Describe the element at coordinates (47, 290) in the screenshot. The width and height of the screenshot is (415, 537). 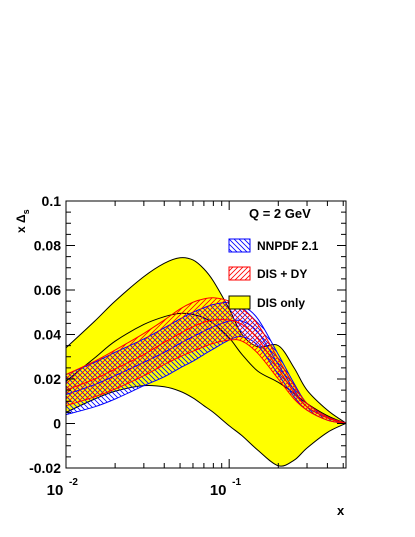
I see `y-tick-label: 0.06` at that location.